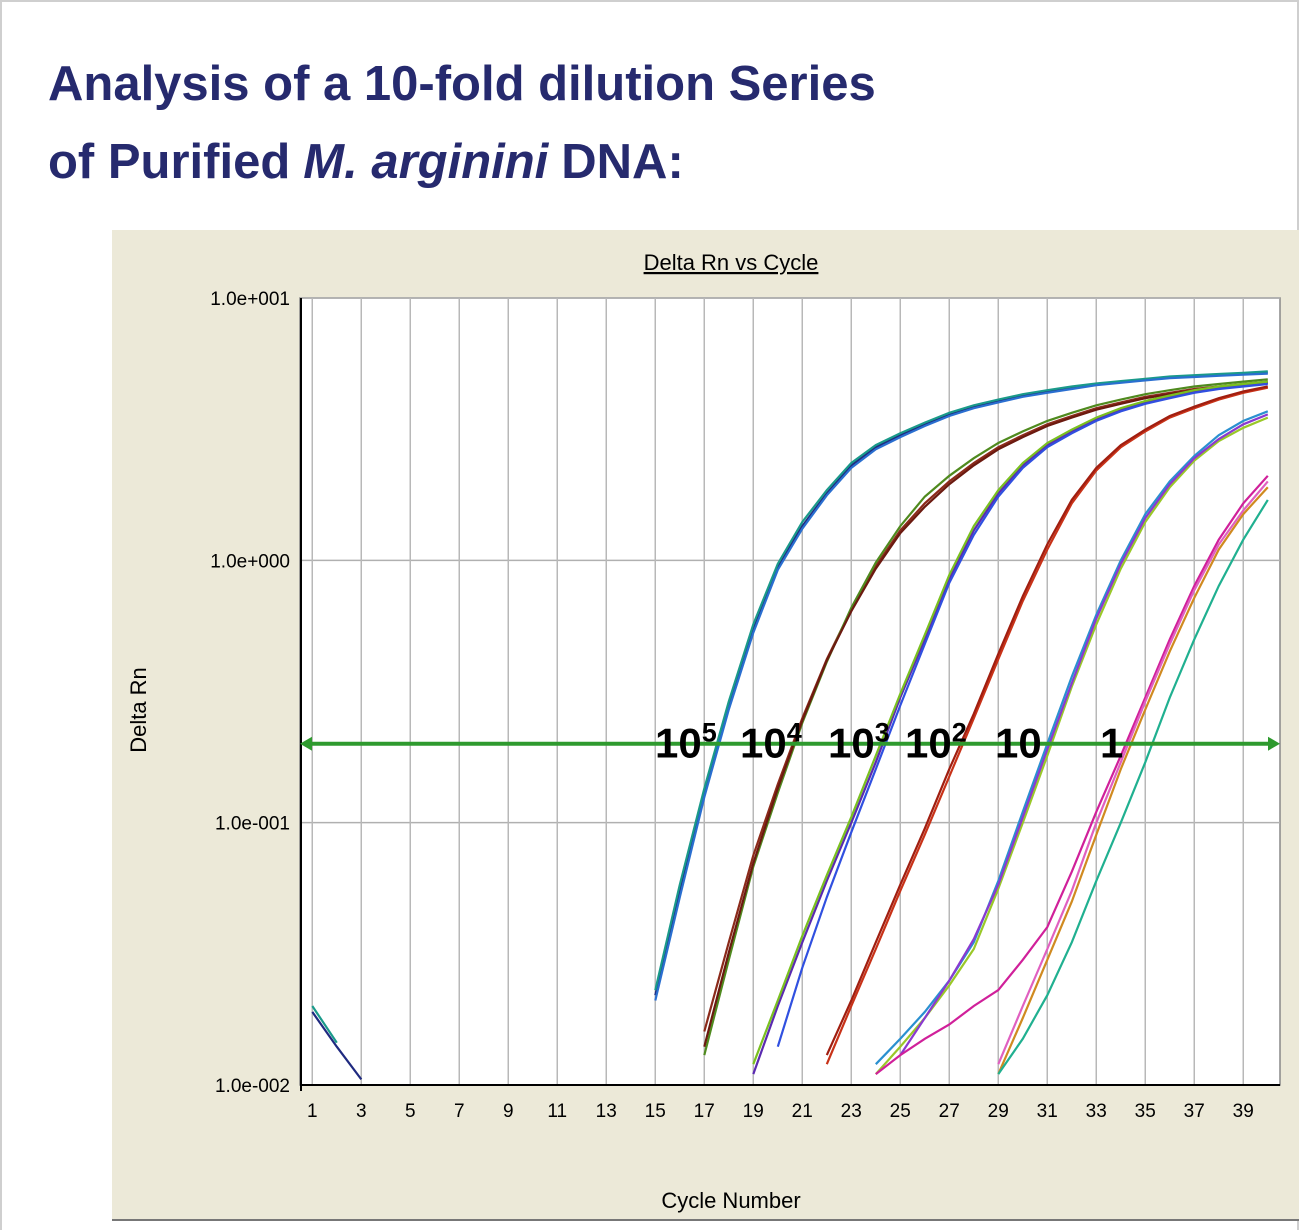 The height and width of the screenshot is (1230, 1299). What do you see at coordinates (709, 733) in the screenshot?
I see `dilution-exponent: 5` at bounding box center [709, 733].